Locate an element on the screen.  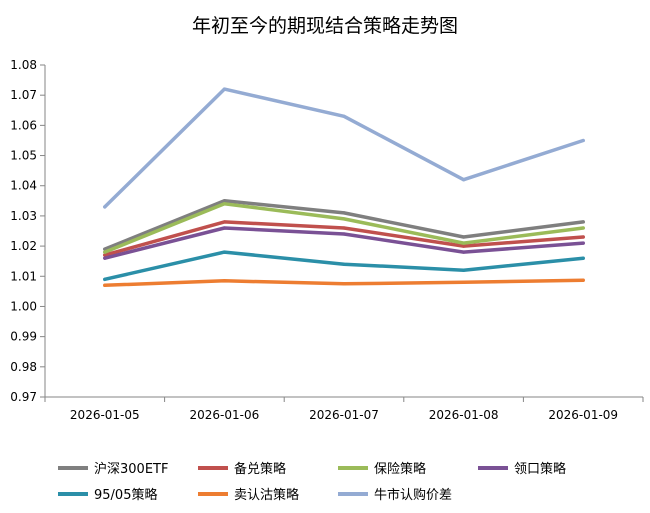
legend-label: 备兑策略 is located at coordinates (260, 469).